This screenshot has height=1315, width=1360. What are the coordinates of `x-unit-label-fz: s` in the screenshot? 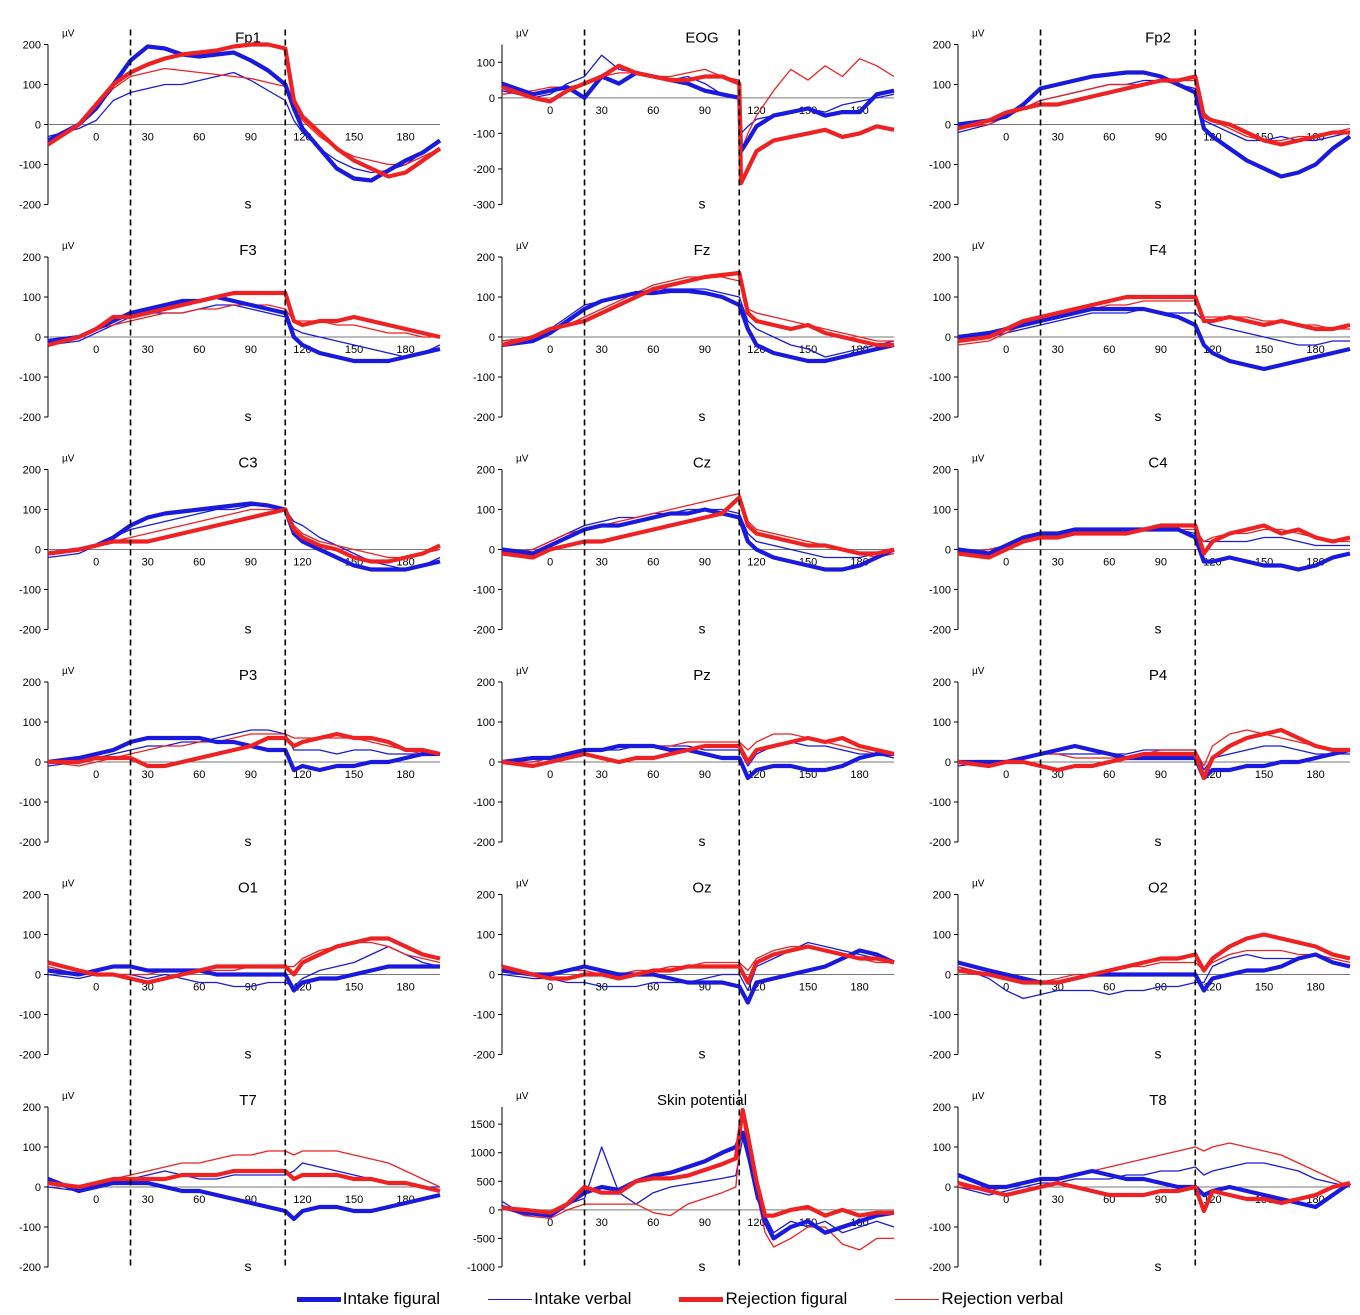 It's located at (702, 416).